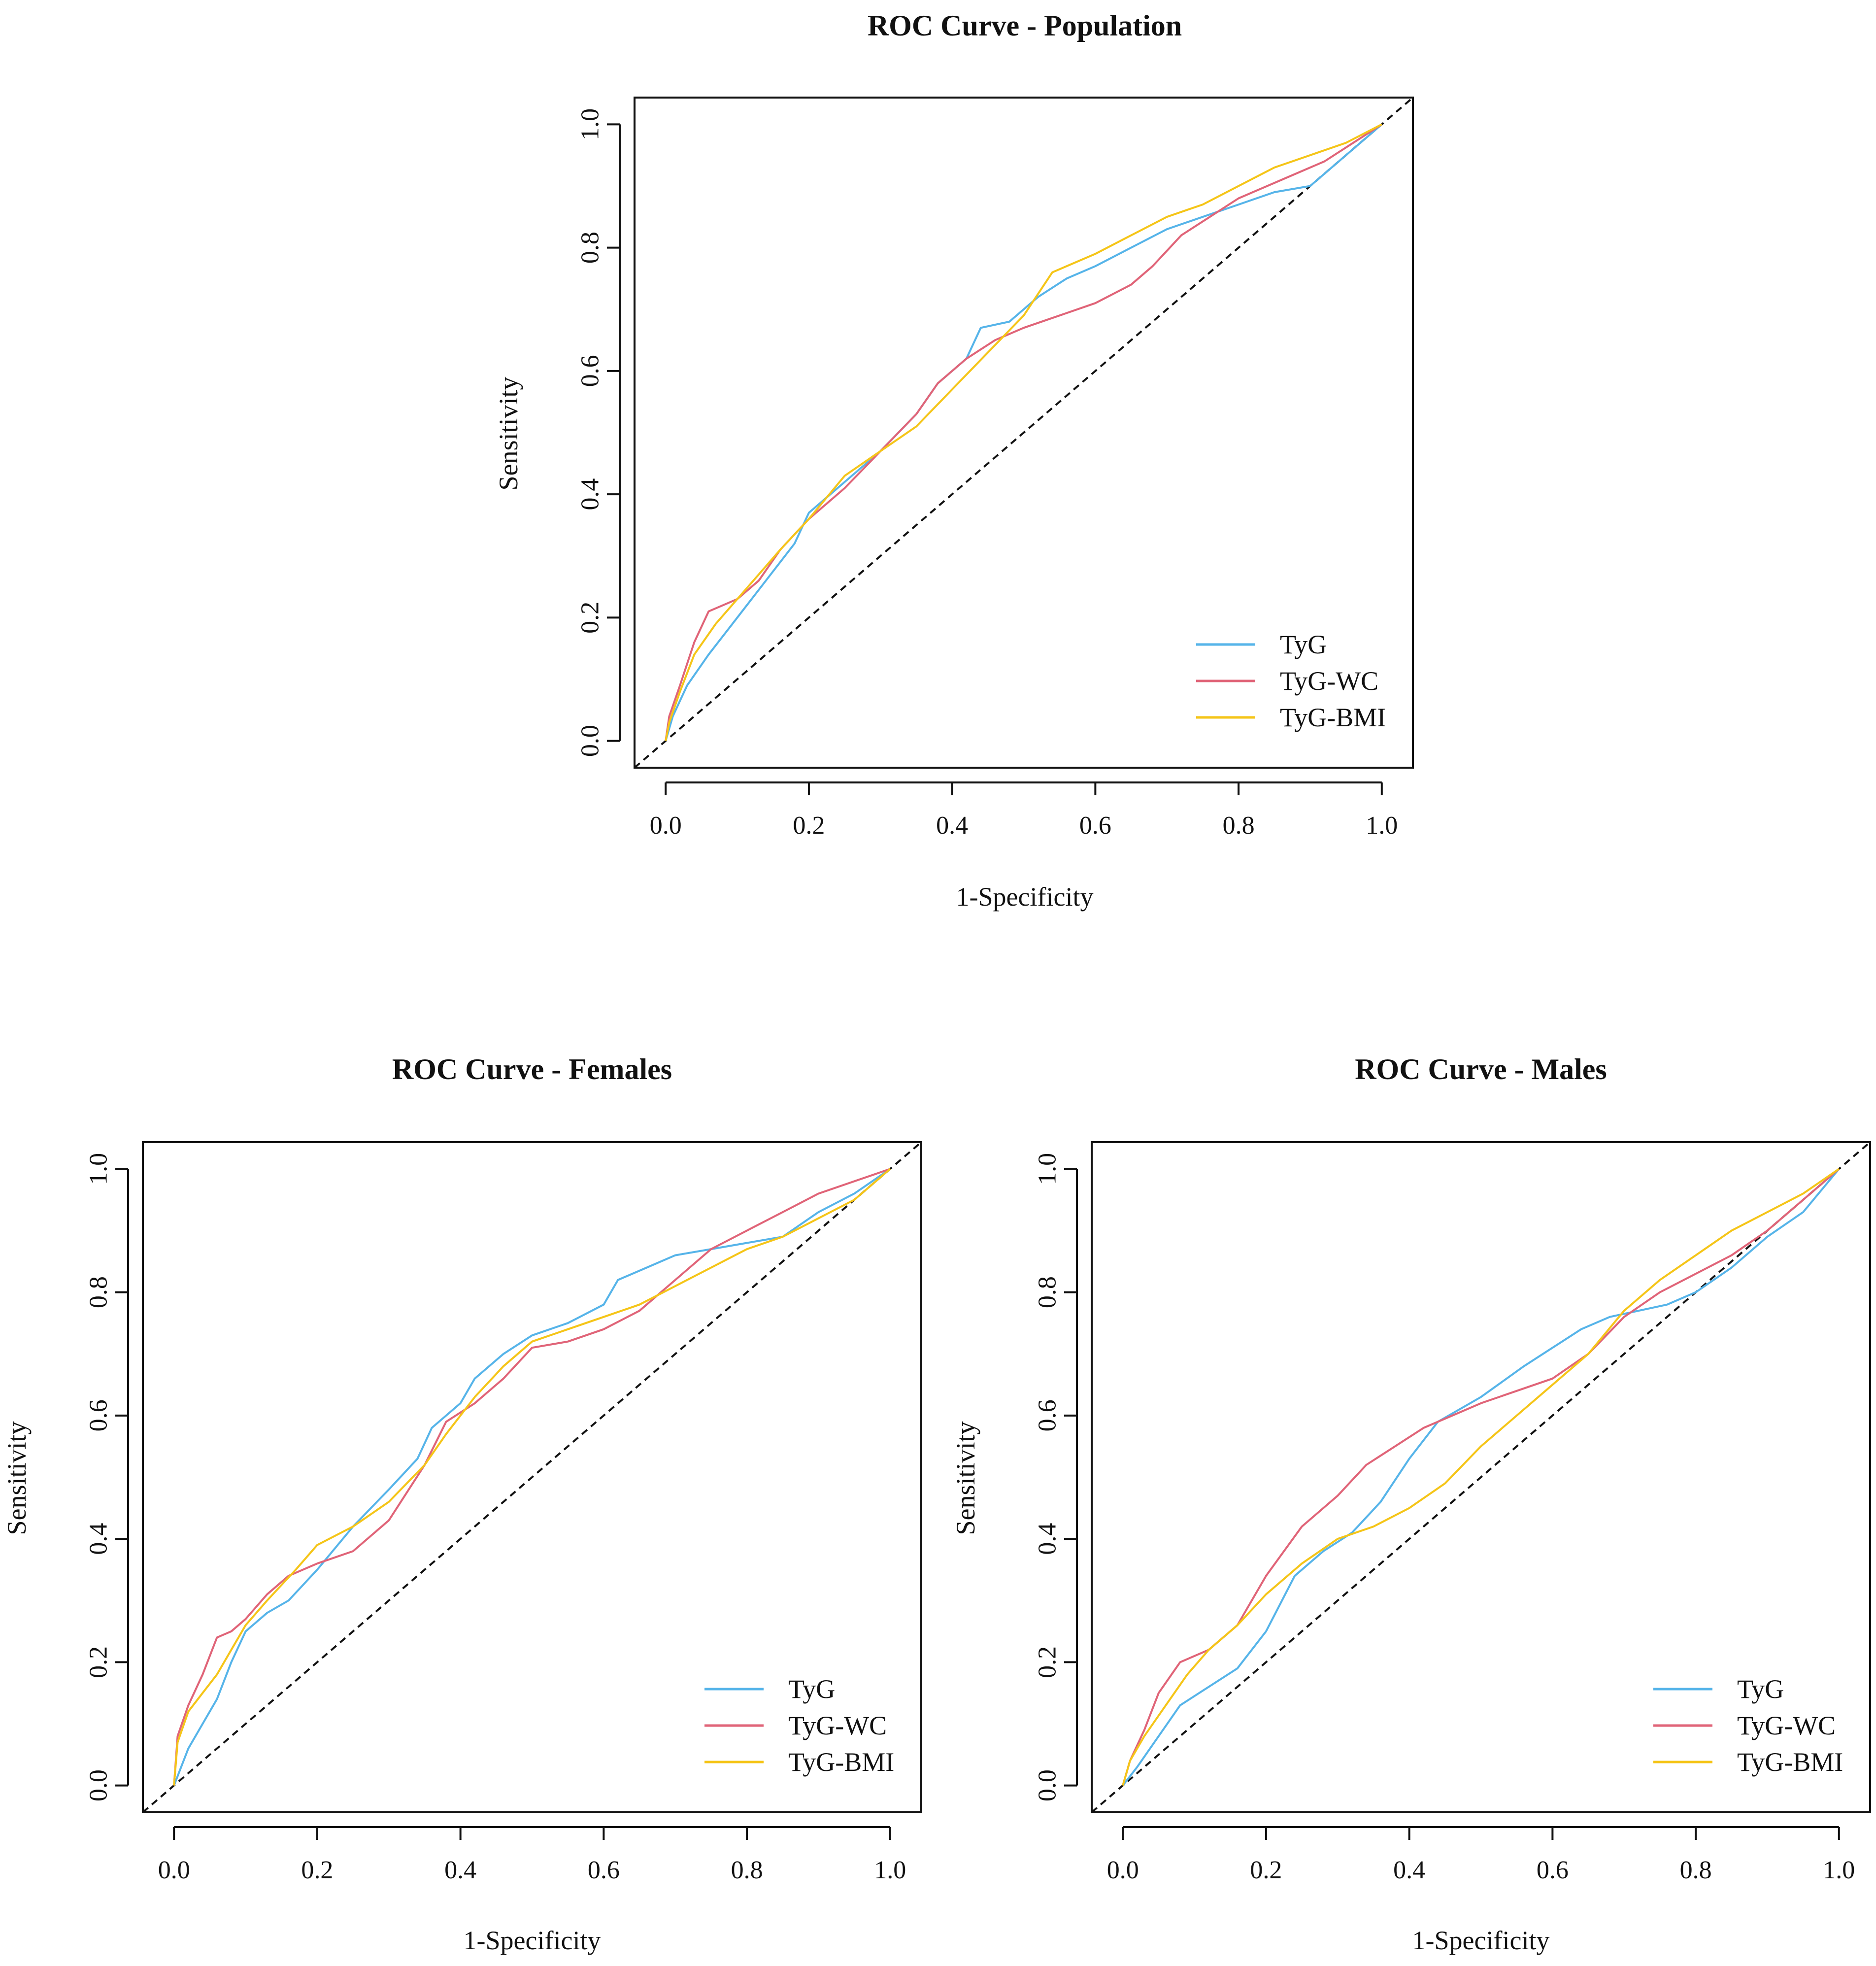 The height and width of the screenshot is (1966, 1876). What do you see at coordinates (532, 1069) in the screenshot?
I see `chart-title: ROC Curve - Females` at bounding box center [532, 1069].